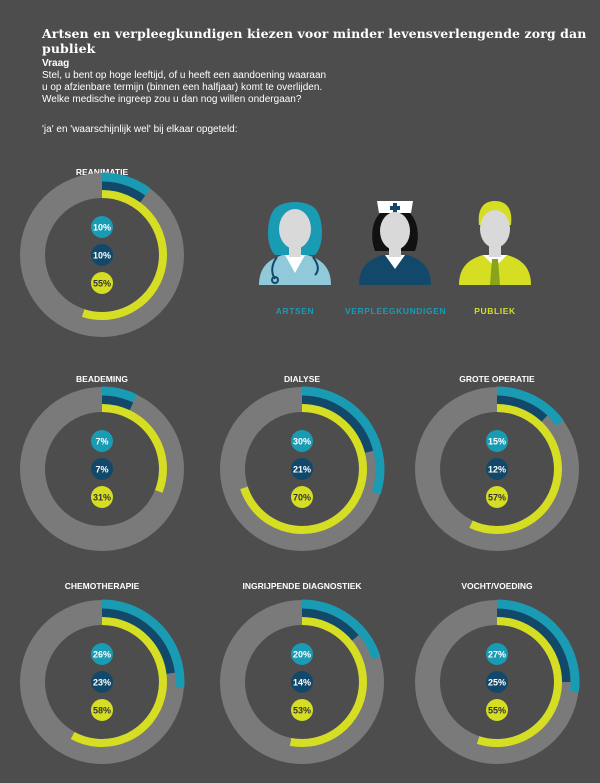  What do you see at coordinates (56, 63) in the screenshot?
I see `question-label: Vraag` at bounding box center [56, 63].